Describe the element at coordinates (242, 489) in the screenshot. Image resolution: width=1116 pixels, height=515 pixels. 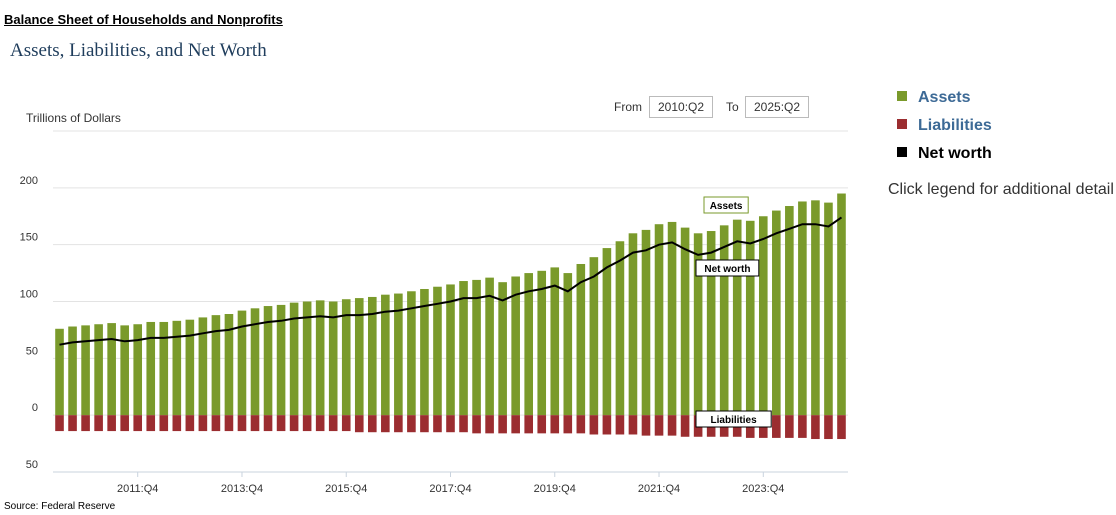
I see `x-tick-label: 2013:Q4` at that location.